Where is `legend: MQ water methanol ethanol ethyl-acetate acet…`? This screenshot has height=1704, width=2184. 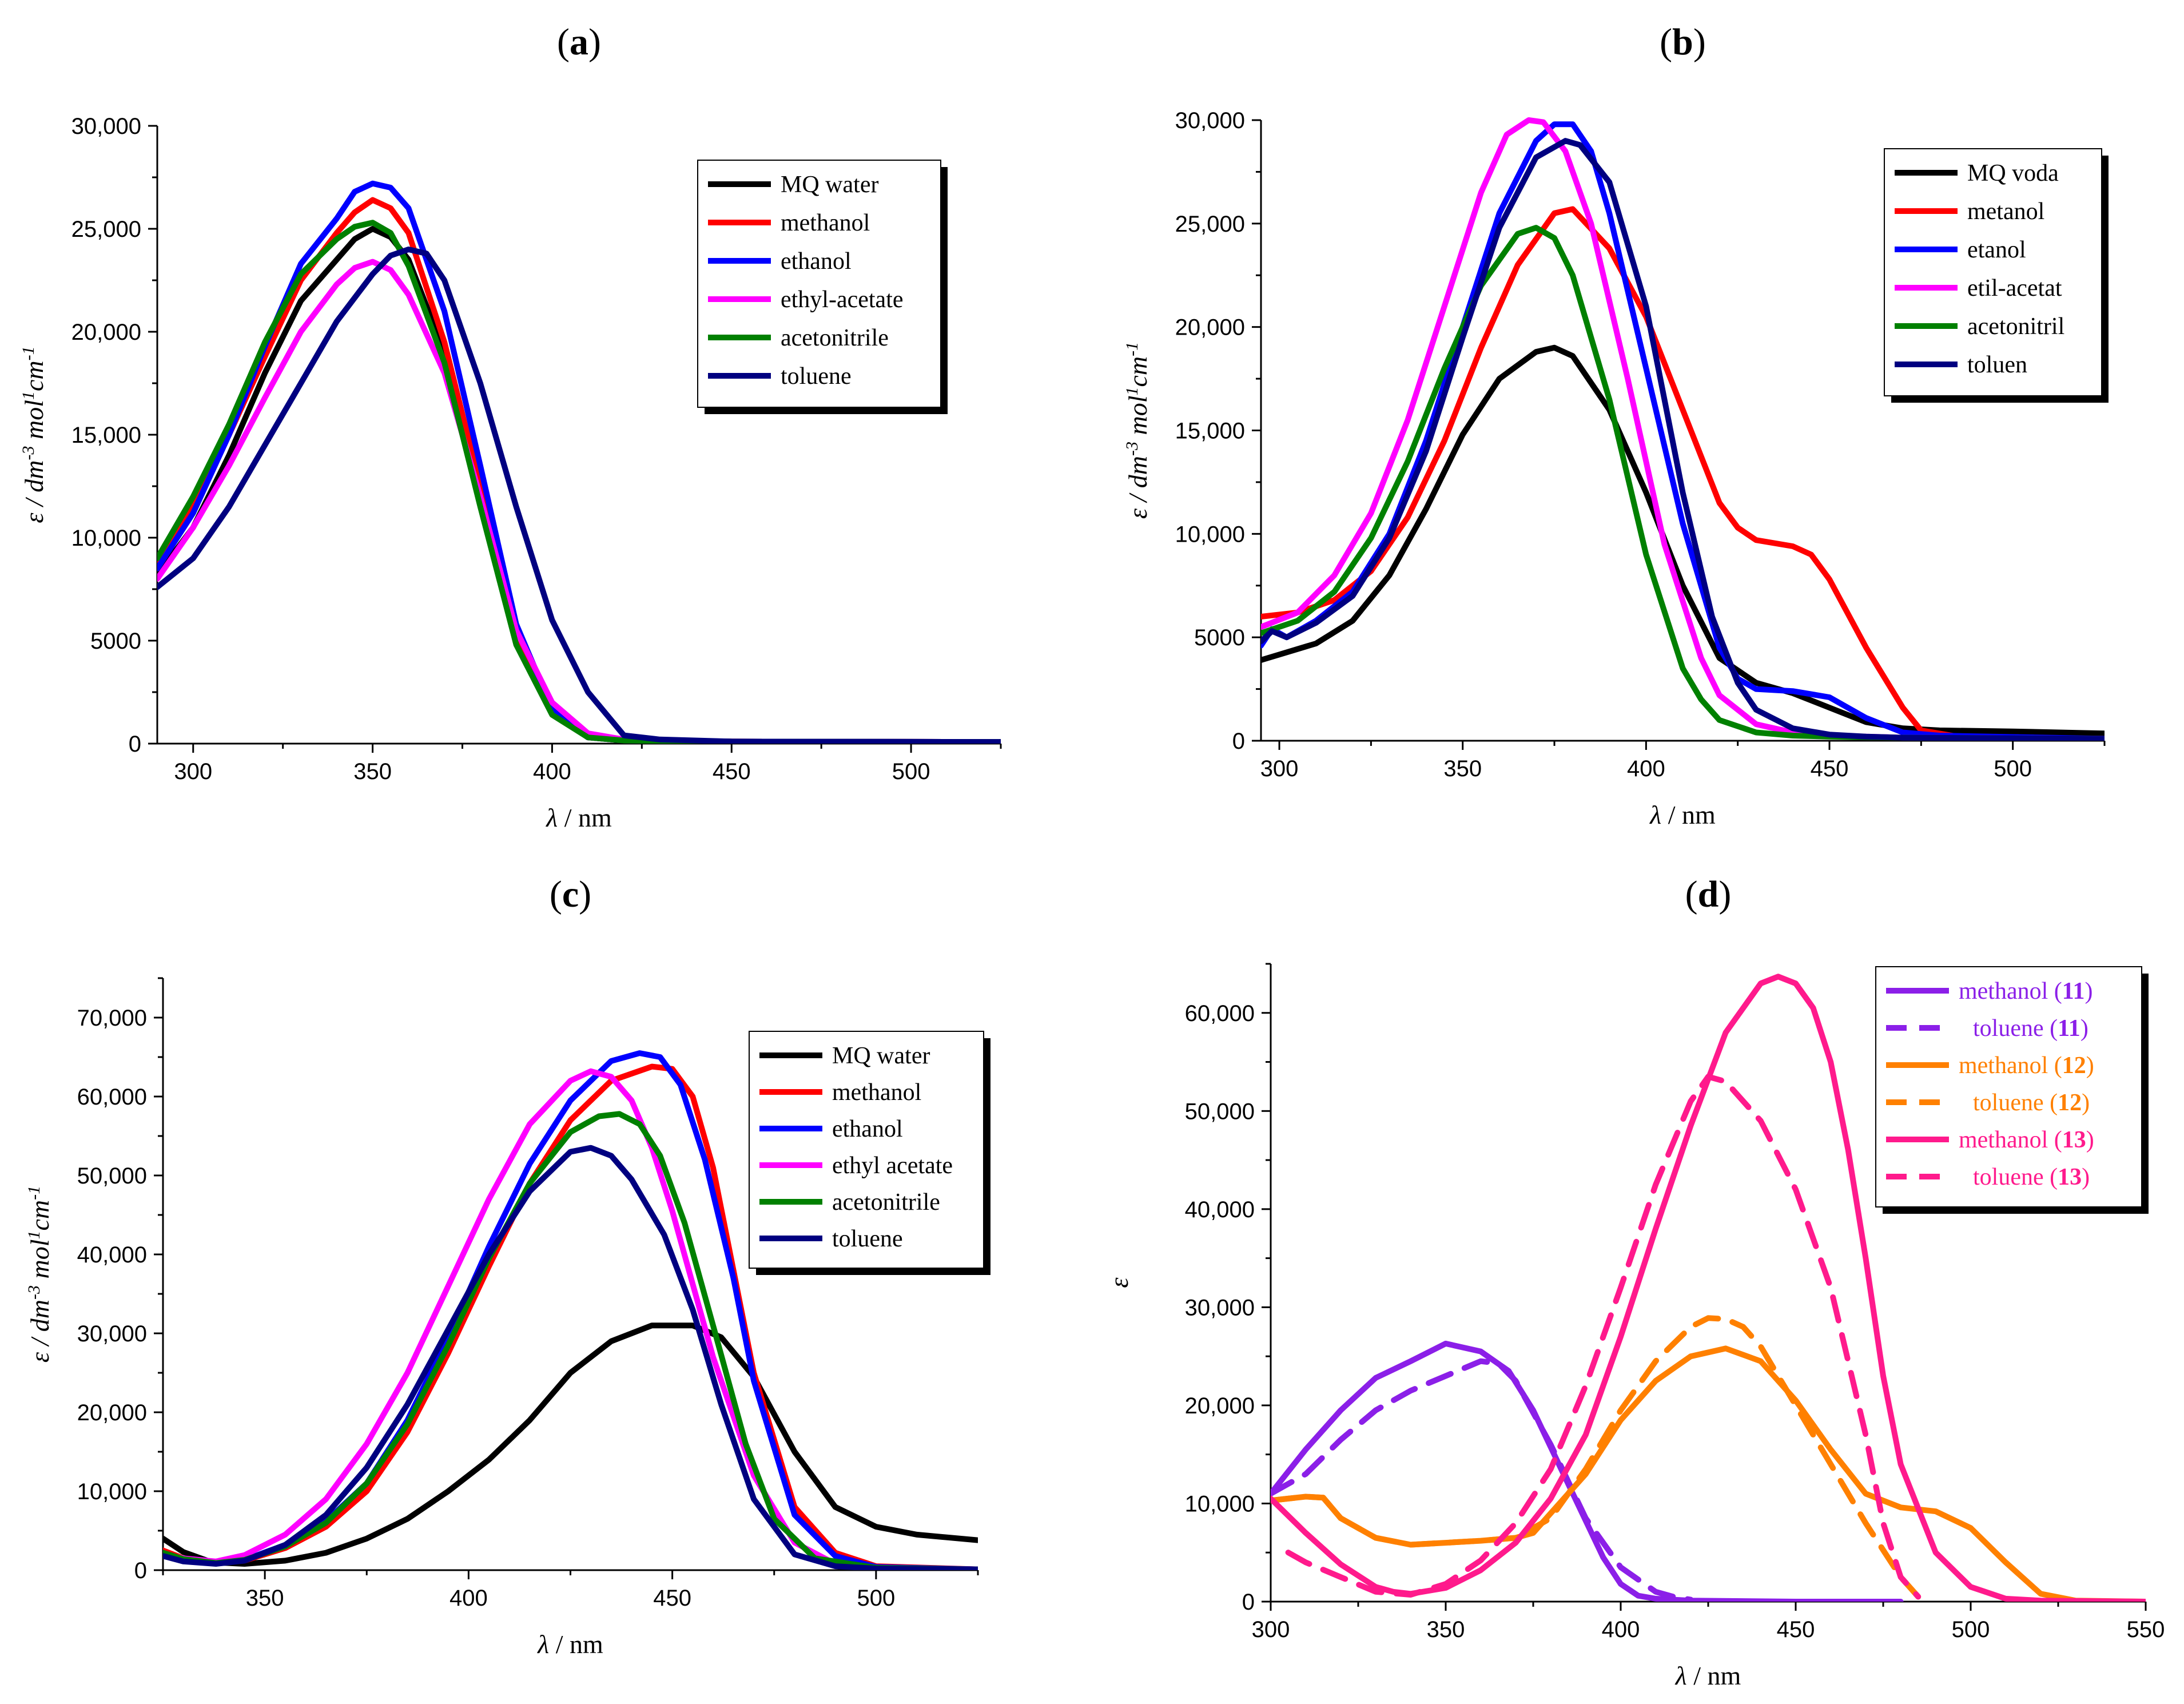 legend: MQ water methanol ethanol ethyl-acetate acet… is located at coordinates (823, 287).